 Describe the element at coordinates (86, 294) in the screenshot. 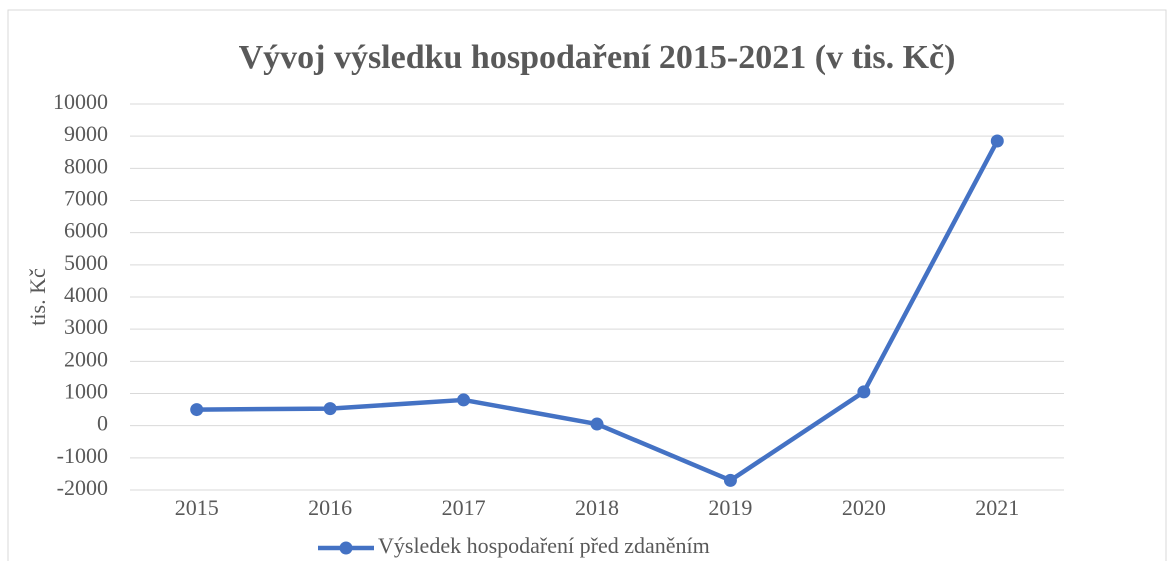

I see `y-tick-label: 4000` at that location.